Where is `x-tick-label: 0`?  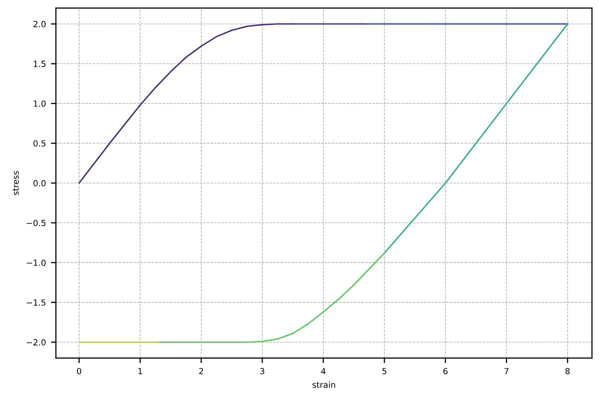
x-tick-label: 0 is located at coordinates (79, 371).